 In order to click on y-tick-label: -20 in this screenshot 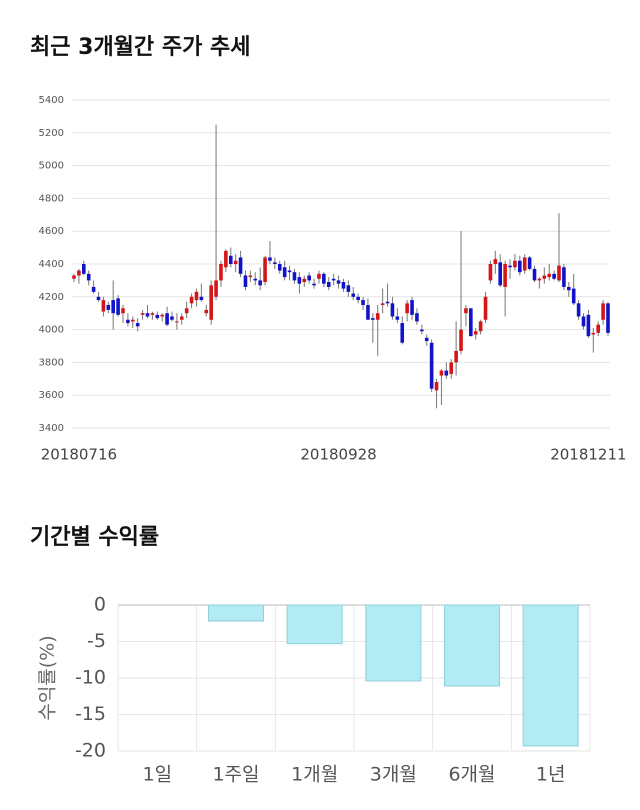, I will do `click(90, 751)`.